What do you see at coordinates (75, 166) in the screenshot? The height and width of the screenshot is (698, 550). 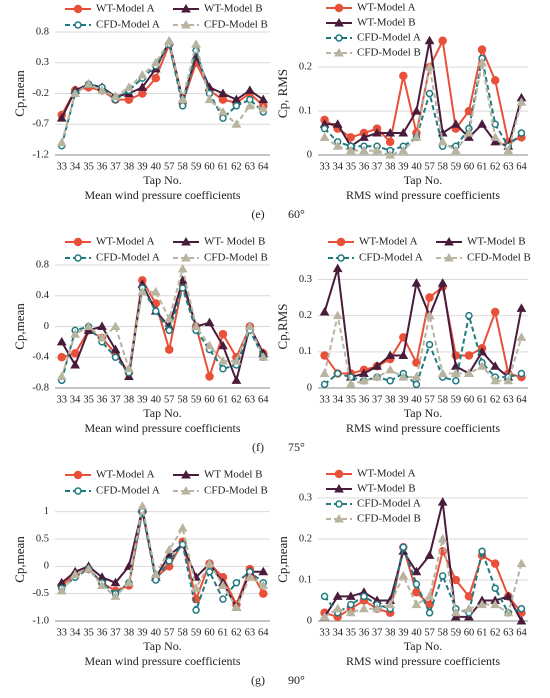 I see `x-tick-label: 34` at bounding box center [75, 166].